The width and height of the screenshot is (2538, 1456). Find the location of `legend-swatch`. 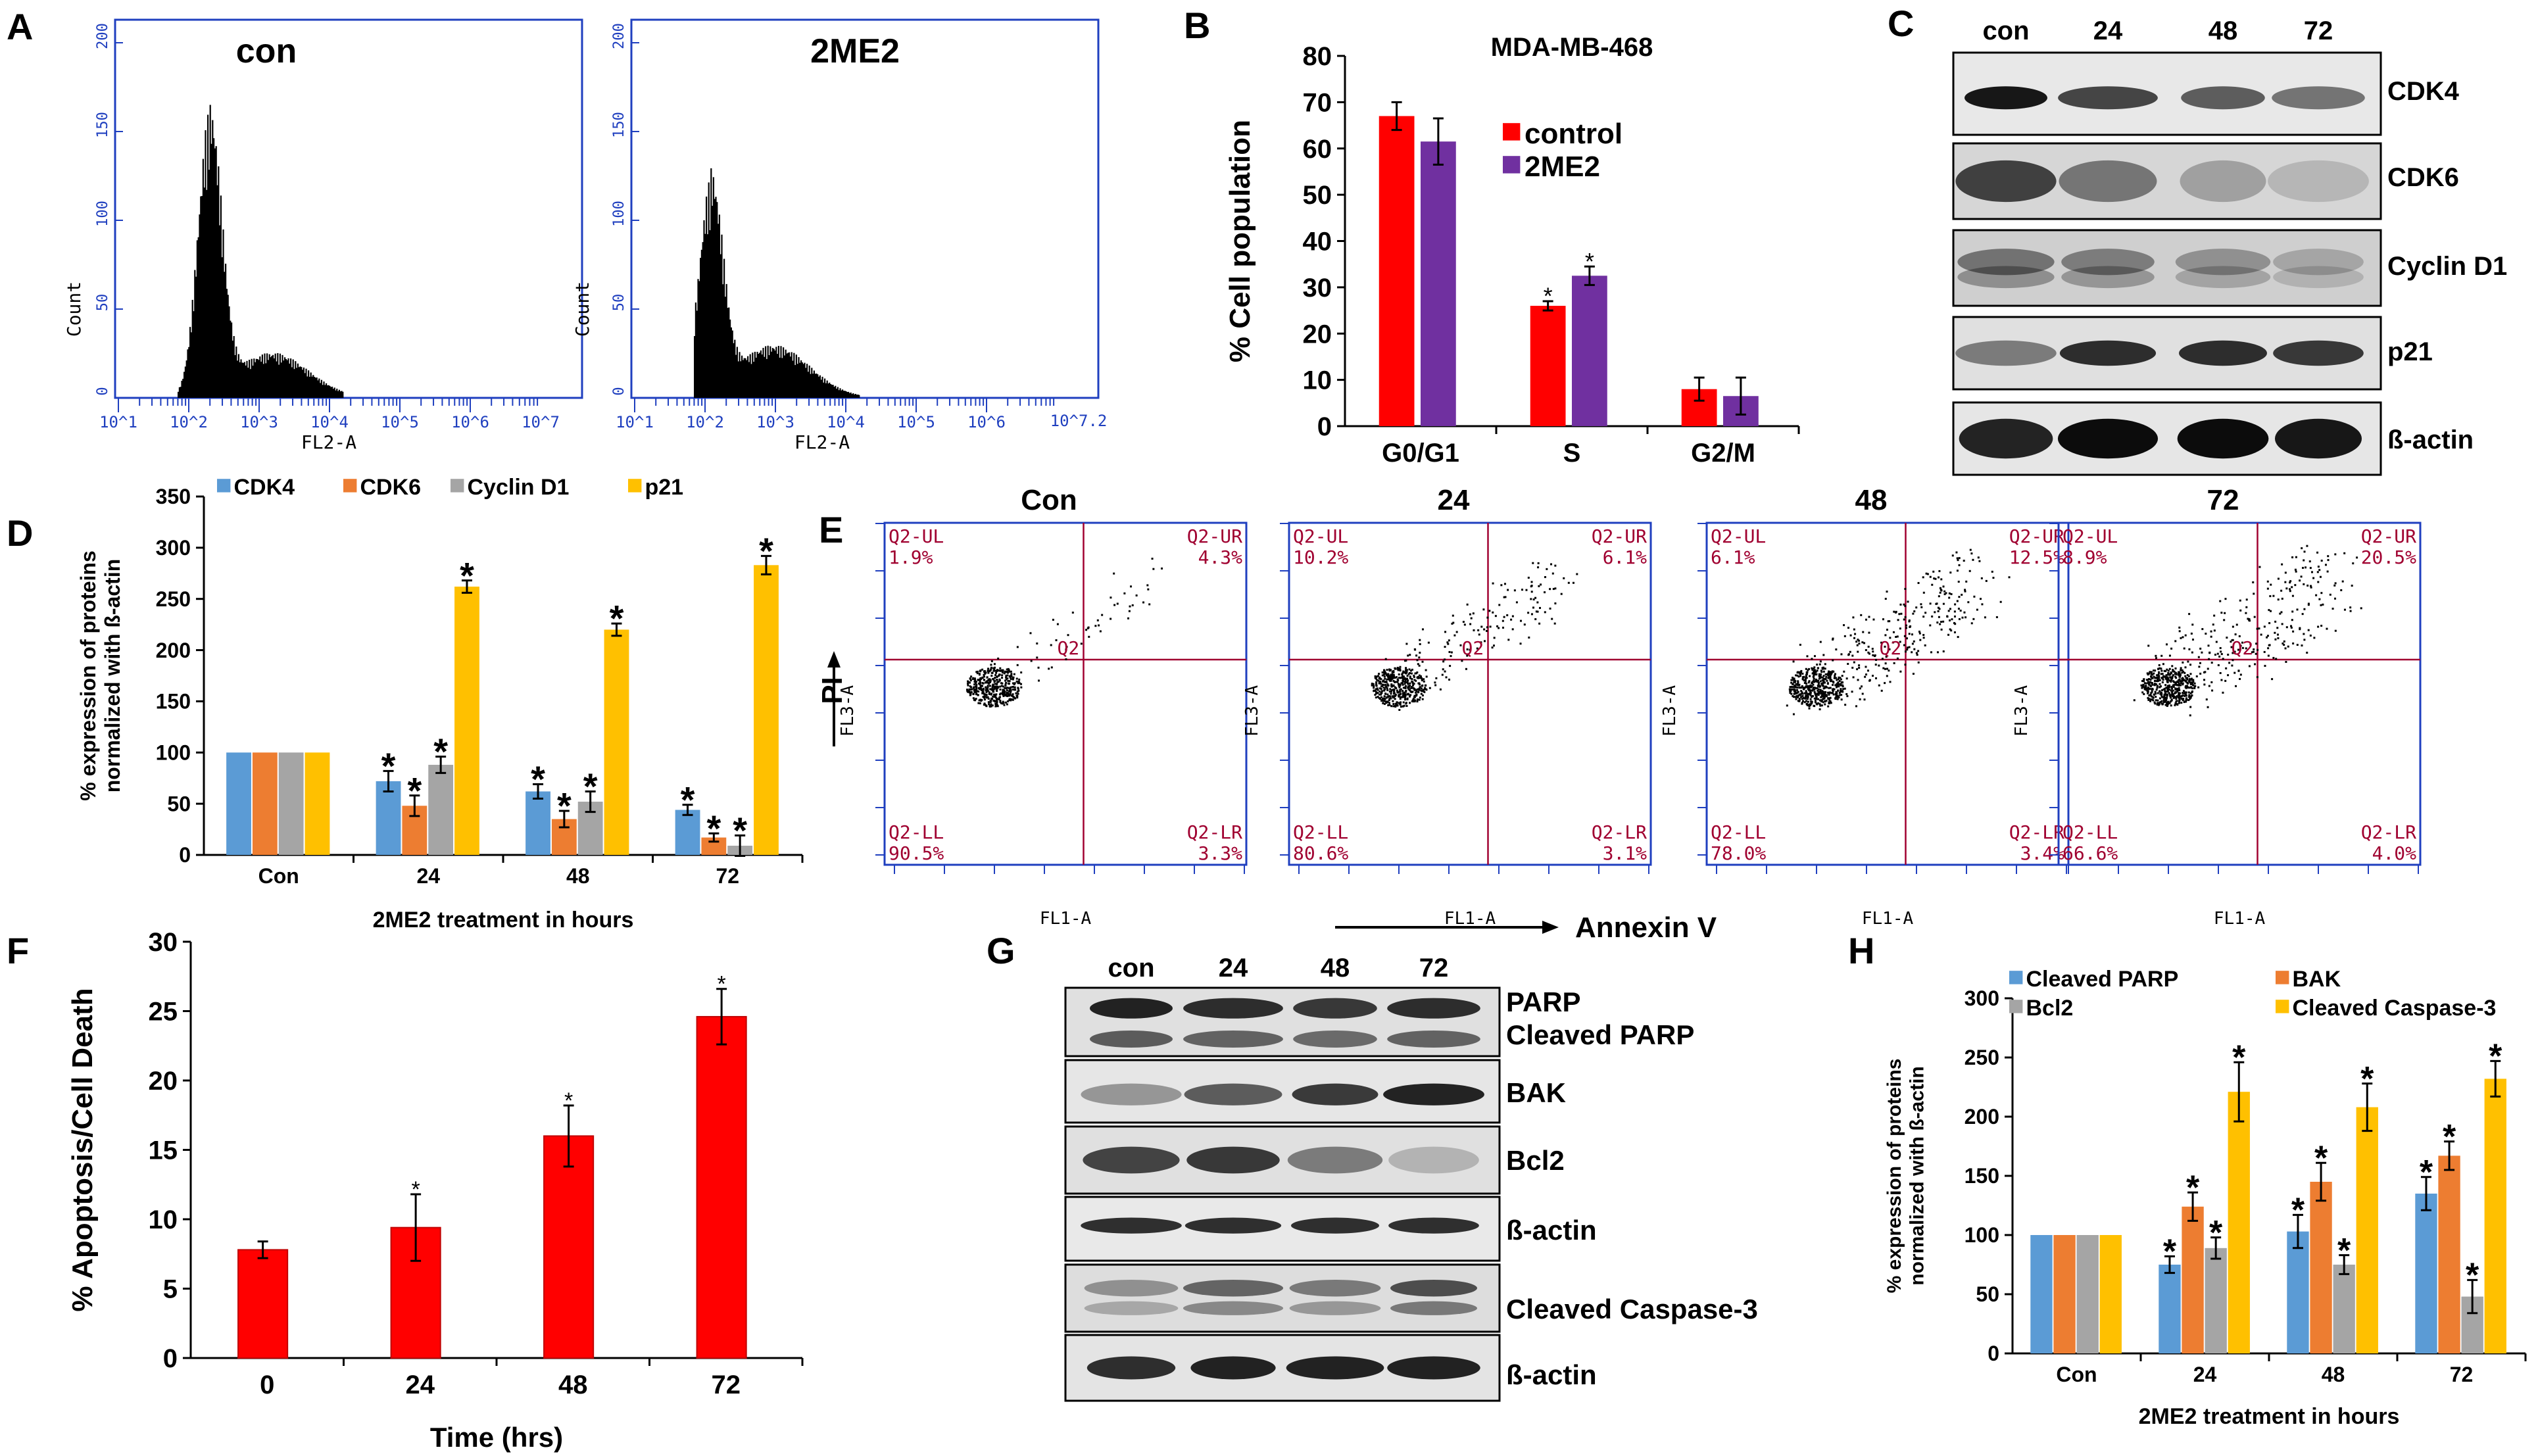

legend-swatch is located at coordinates (350, 486).